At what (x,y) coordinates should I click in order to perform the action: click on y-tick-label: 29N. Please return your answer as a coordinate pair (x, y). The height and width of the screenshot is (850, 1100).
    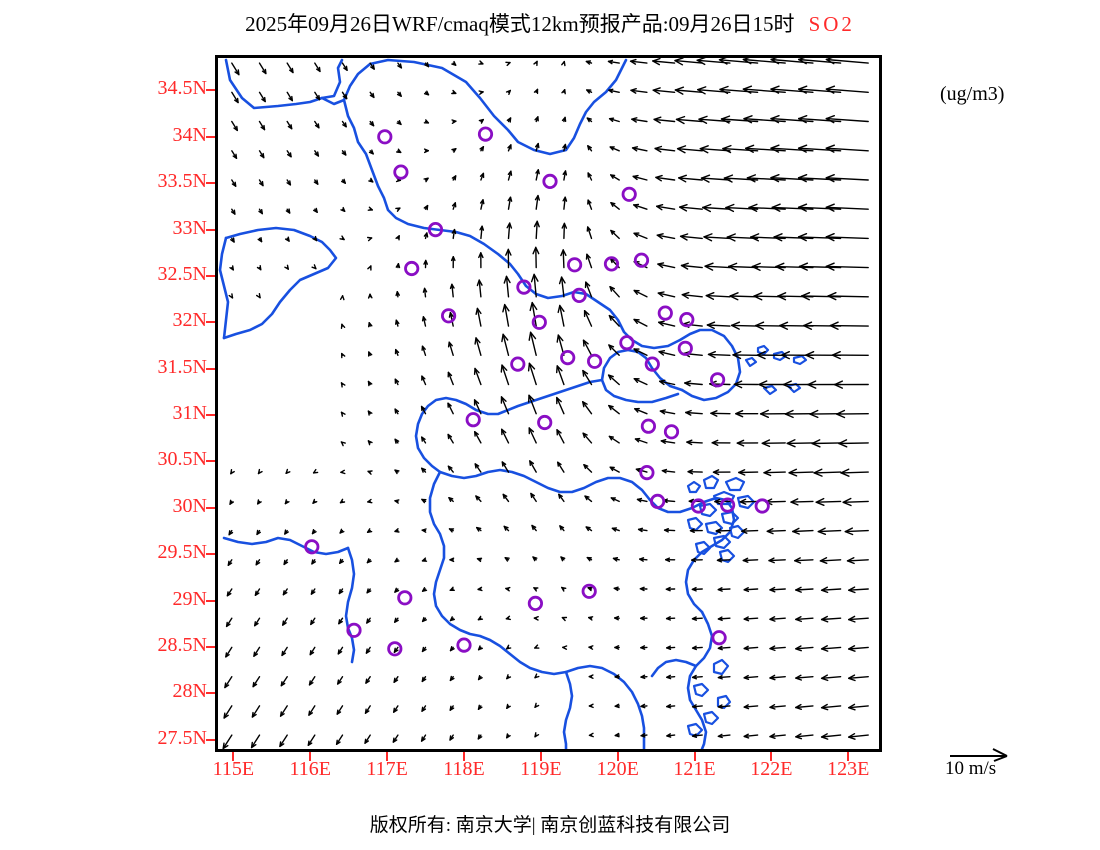
    Looking at the image, I should click on (189, 598).